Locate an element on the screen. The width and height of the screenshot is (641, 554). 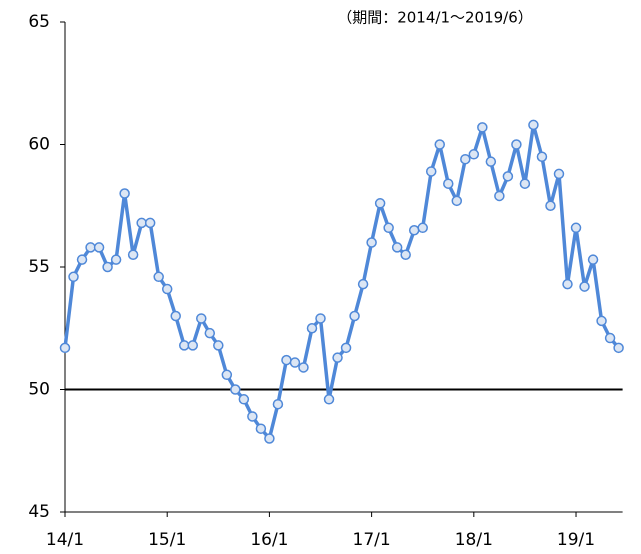
annotation: （期間：2014/1～2019/6） is located at coordinates (435, 18).